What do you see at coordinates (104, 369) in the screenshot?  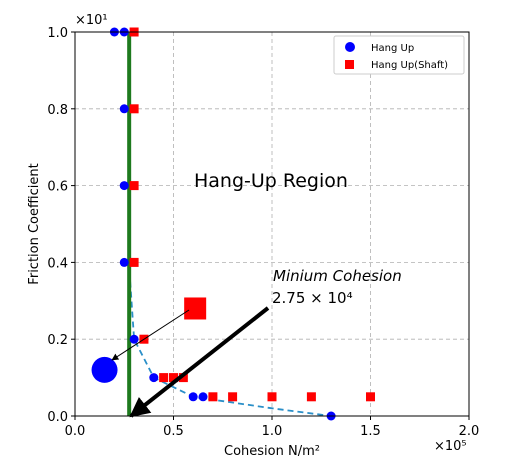 I see `large-circle-marker` at bounding box center [104, 369].